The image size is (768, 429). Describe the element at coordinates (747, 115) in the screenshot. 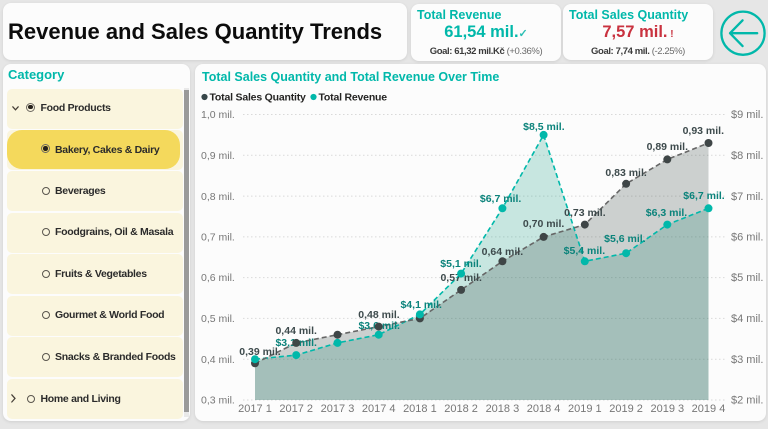

I see `svg-text: $9 mil.` at that location.